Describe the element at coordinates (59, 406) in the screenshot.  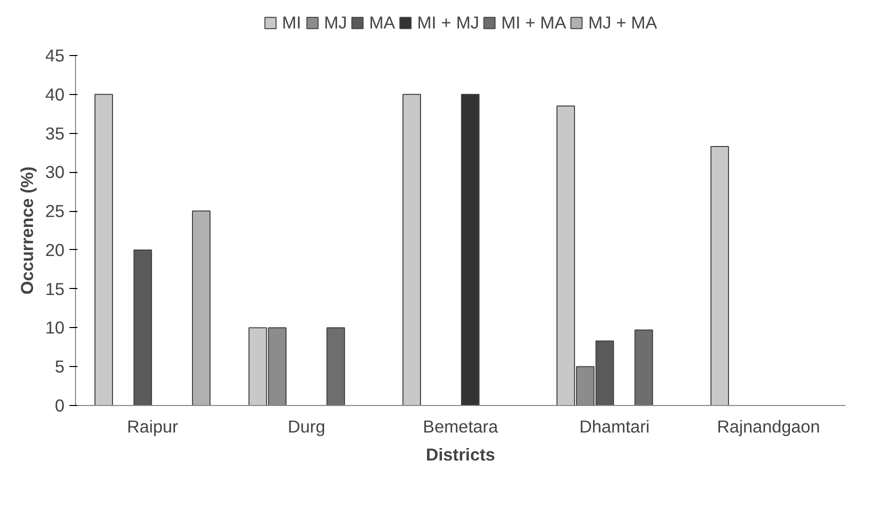
I see `y-tick-label: 0` at that location.